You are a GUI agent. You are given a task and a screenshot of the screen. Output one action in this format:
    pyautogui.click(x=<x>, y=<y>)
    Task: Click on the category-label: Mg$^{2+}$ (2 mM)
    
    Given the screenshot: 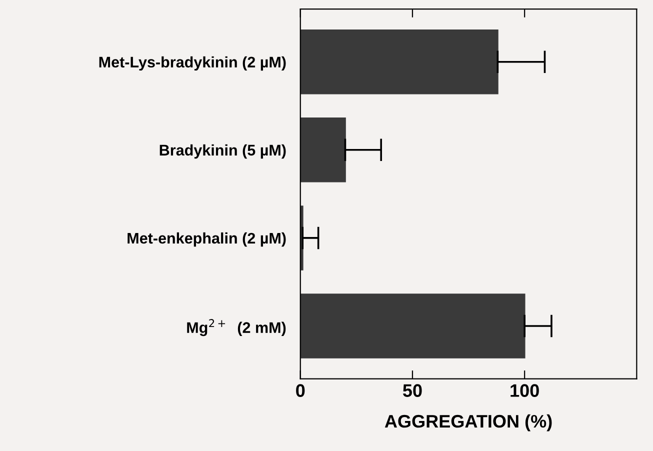 What is the action you would take?
    pyautogui.click(x=236, y=327)
    